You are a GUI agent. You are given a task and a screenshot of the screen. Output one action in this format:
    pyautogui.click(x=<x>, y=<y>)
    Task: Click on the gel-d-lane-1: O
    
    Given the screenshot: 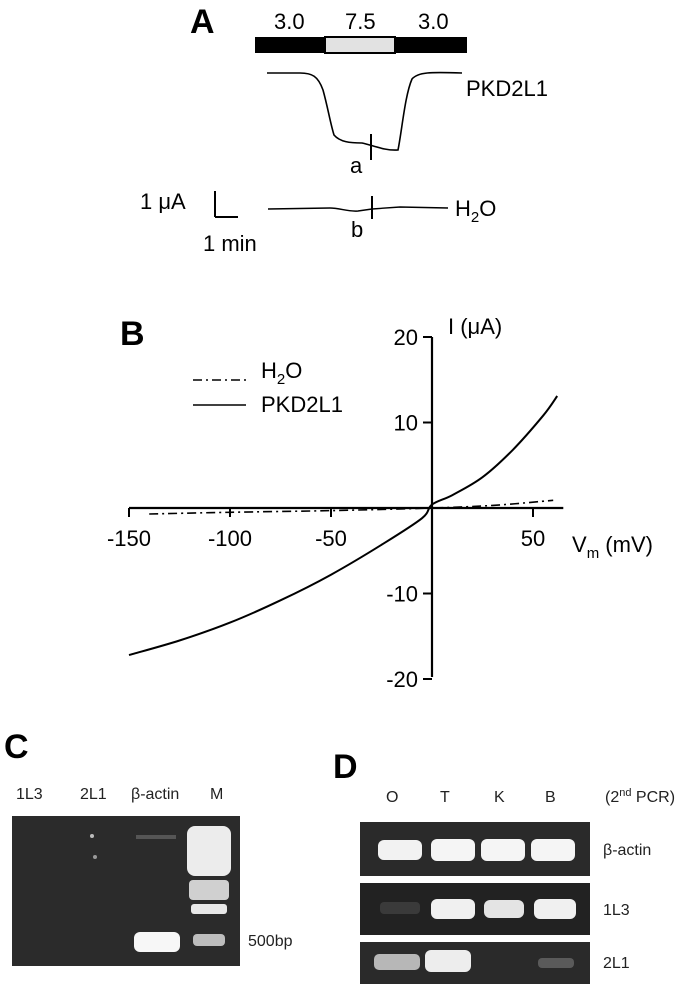 What is the action you would take?
    pyautogui.click(x=392, y=797)
    